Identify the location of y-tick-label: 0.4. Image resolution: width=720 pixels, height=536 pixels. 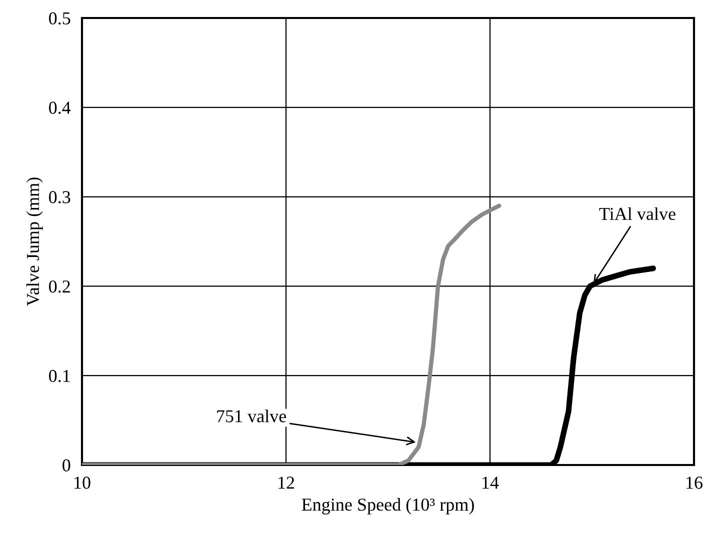
(60, 108).